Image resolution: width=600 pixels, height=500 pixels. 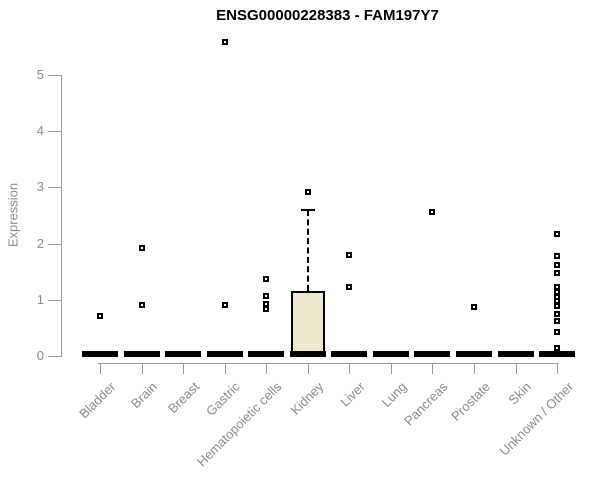 I want to click on x-tick-kidney, so click(x=308, y=368).